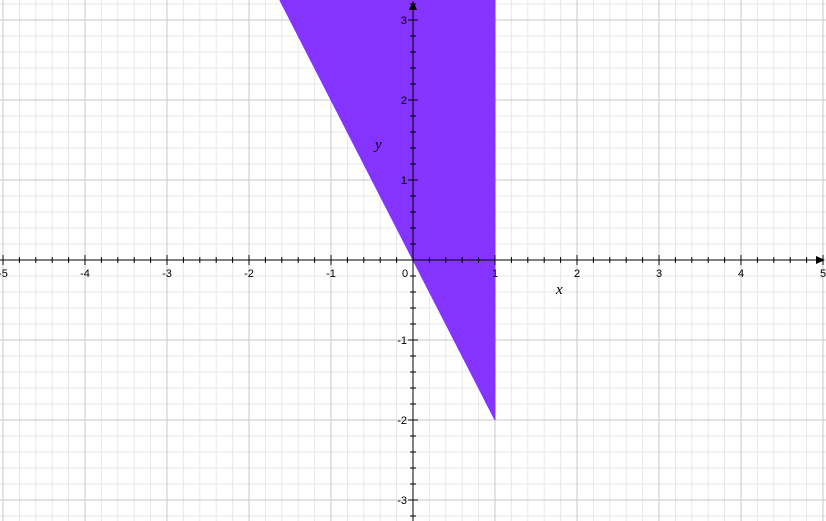  I want to click on x-tick-label: -1, so click(331, 274).